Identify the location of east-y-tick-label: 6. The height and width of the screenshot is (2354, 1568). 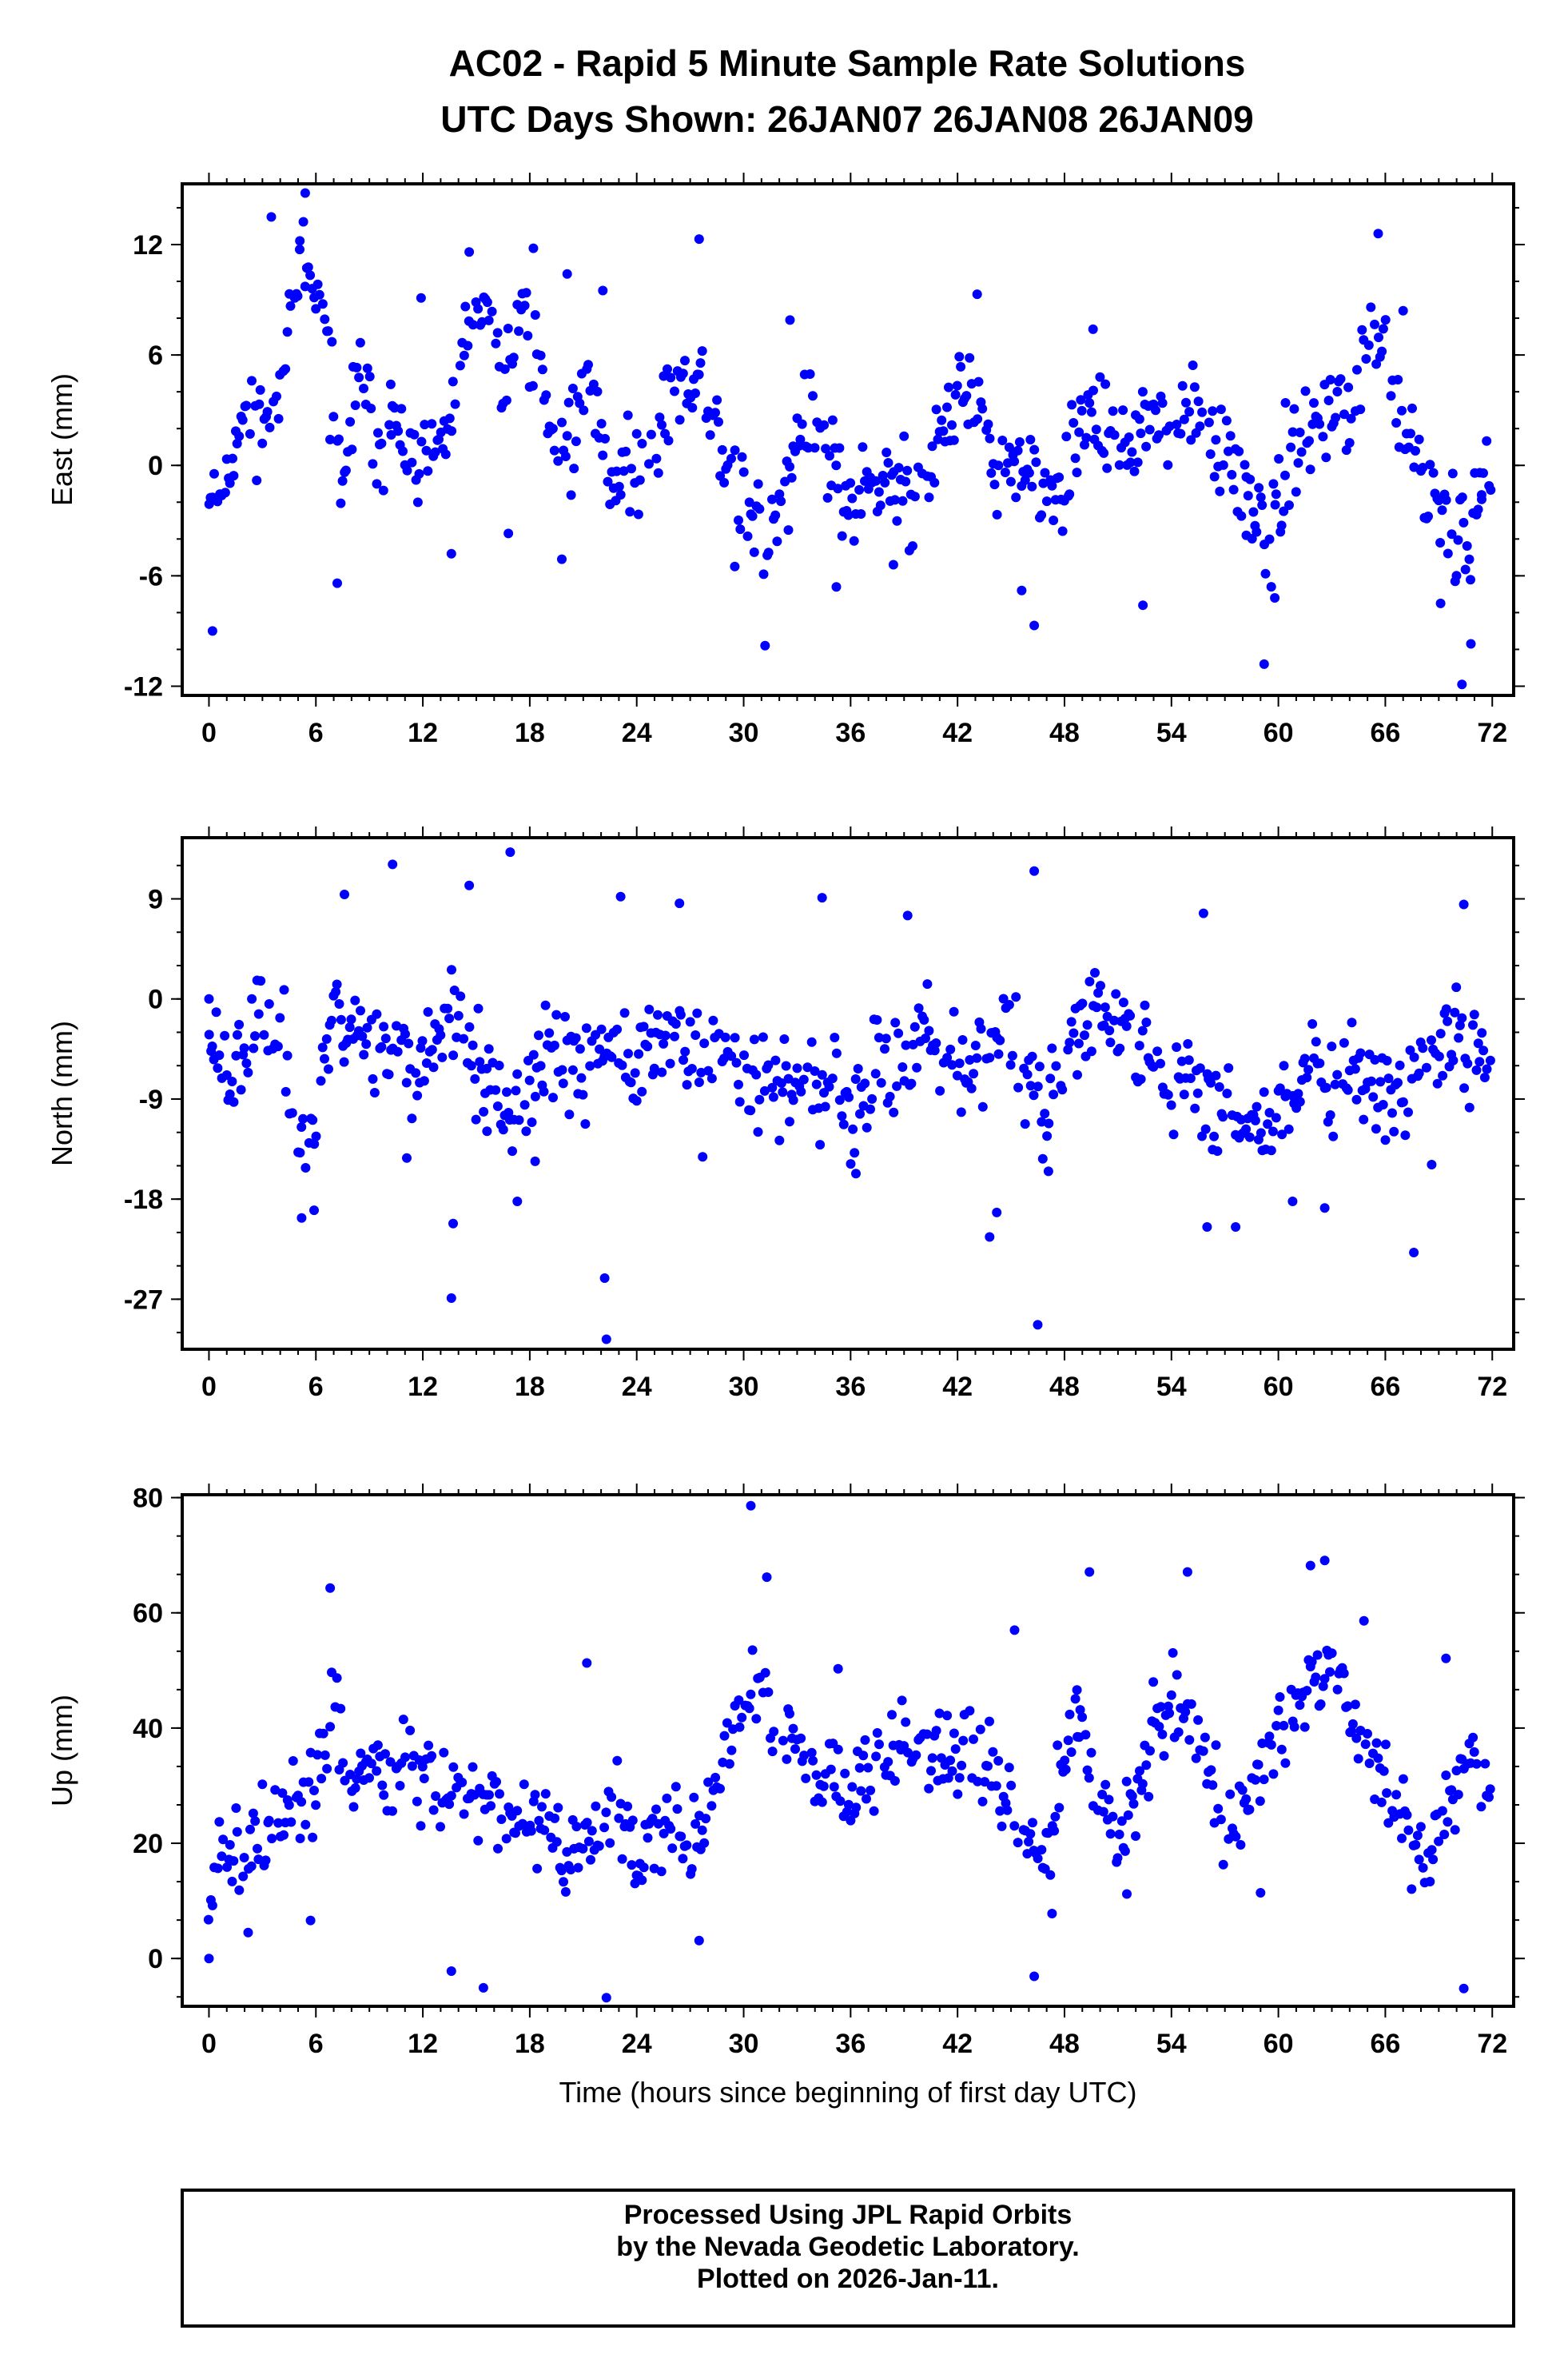
(155, 356).